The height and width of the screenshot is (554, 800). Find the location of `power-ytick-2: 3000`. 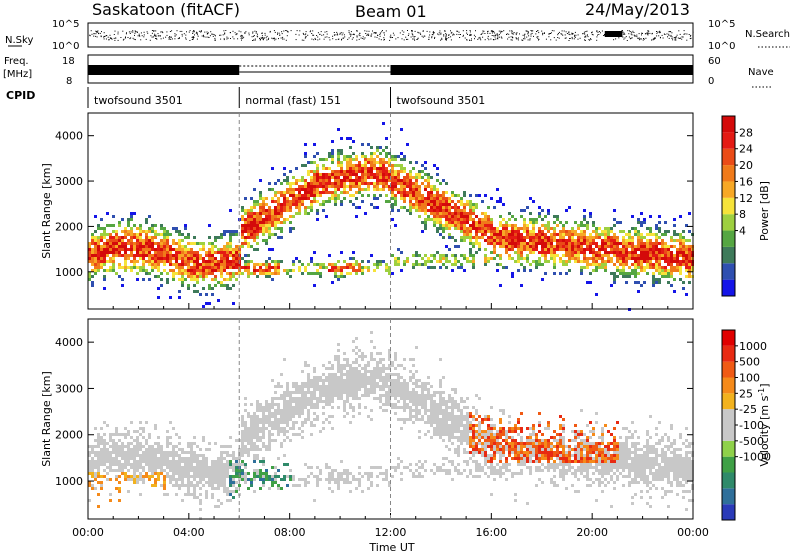

power-ytick-2: 3000 is located at coordinates (69, 181).